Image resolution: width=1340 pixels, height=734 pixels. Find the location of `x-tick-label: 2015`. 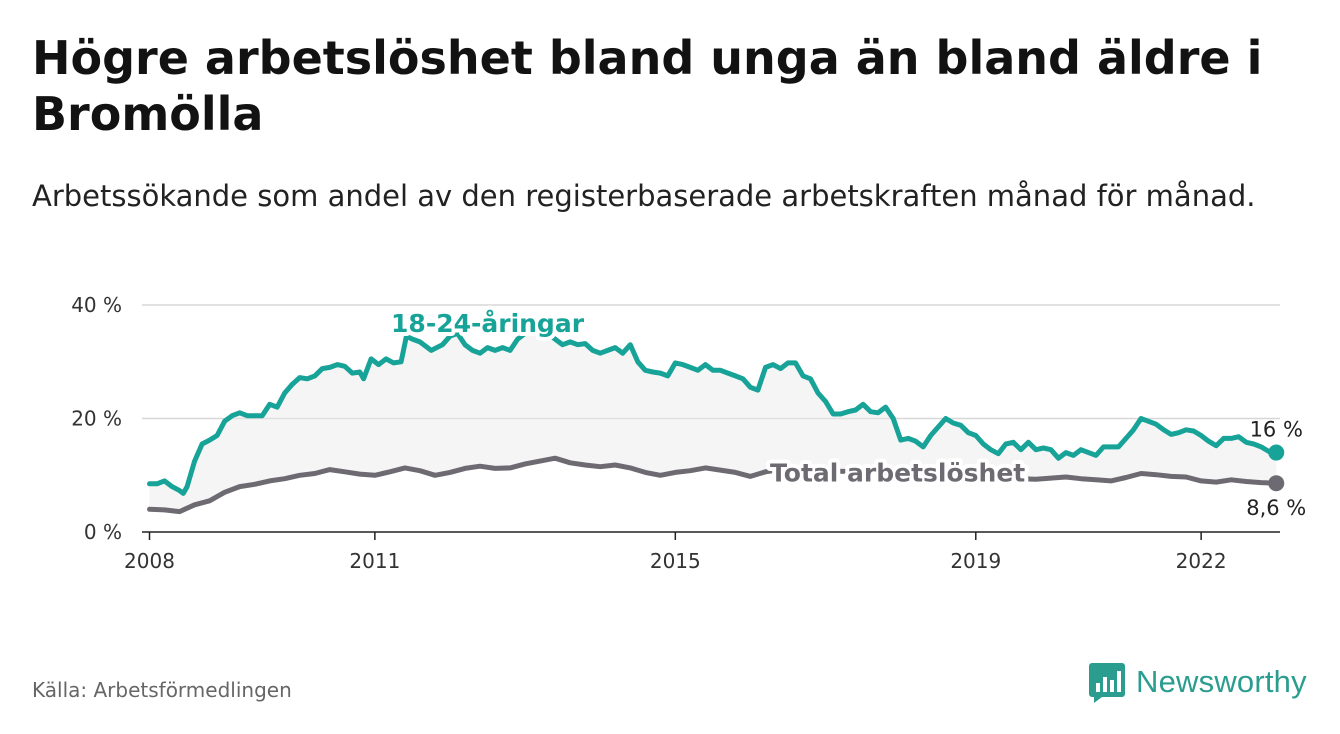

x-tick-label: 2015 is located at coordinates (675, 561).